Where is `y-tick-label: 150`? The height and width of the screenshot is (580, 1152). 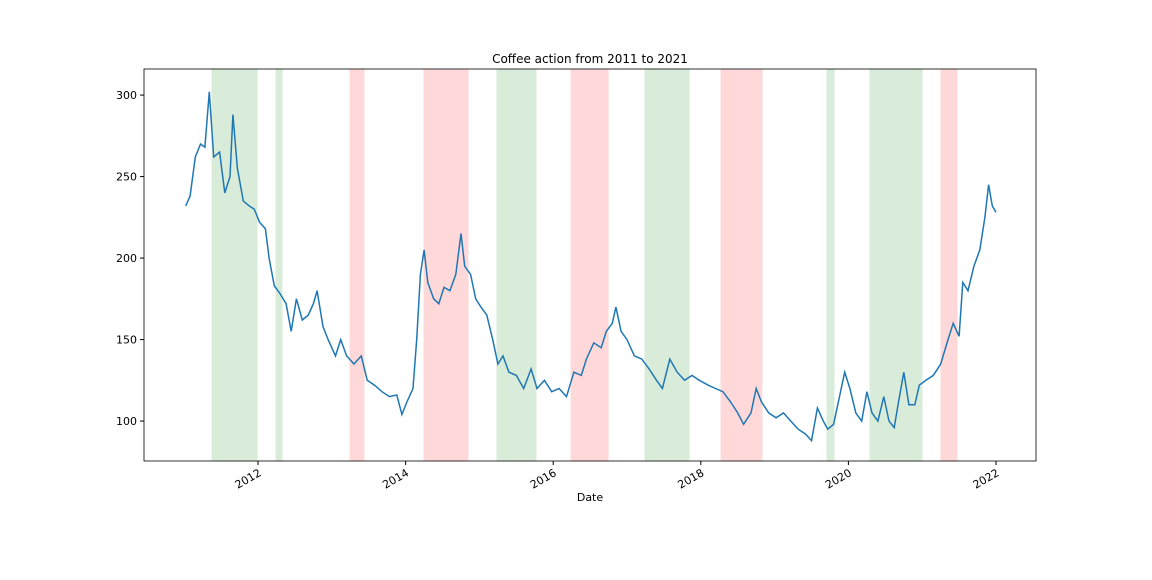
y-tick-label: 150 is located at coordinates (126, 340).